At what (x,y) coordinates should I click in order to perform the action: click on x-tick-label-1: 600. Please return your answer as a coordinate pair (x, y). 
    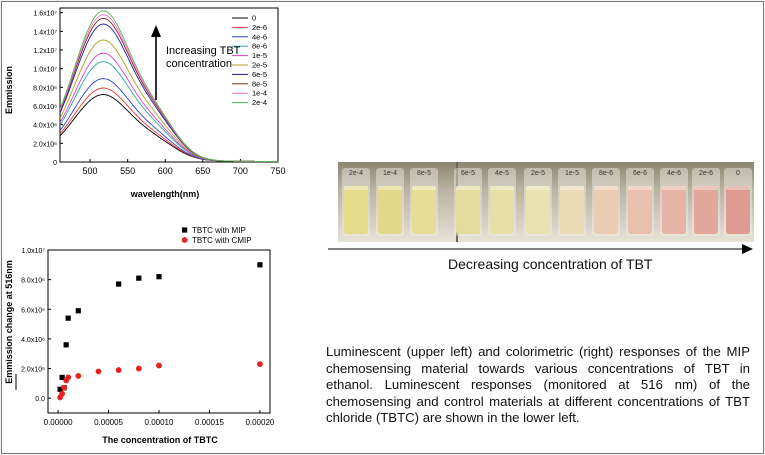
    Looking at the image, I should click on (165, 171).